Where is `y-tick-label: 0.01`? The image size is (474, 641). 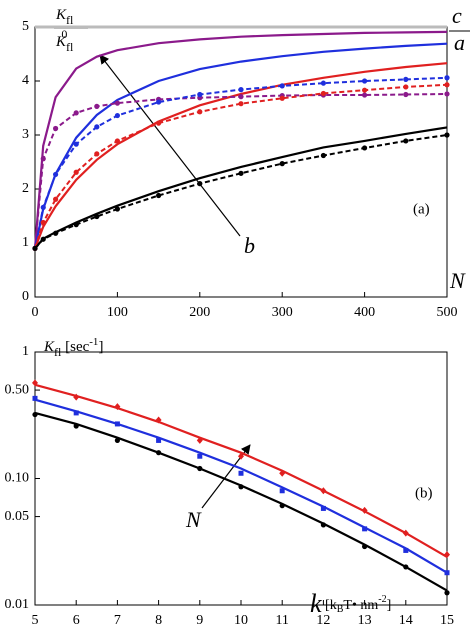 y-tick-label: 0.01 is located at coordinates (17, 604).